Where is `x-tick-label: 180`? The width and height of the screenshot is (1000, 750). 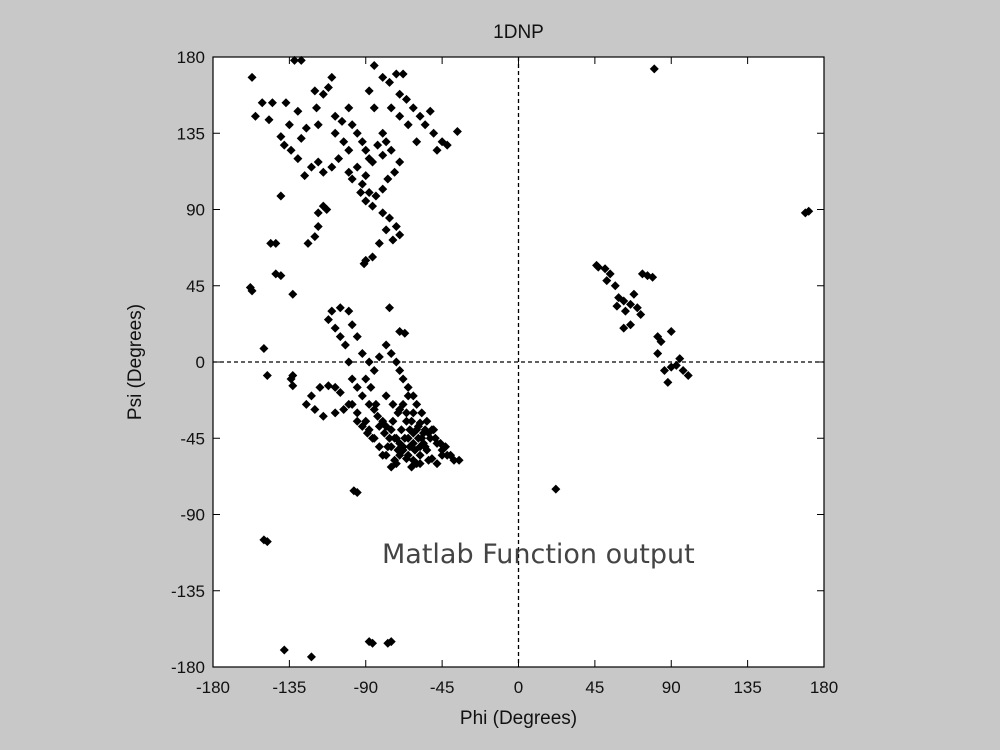 x-tick-label: 180 is located at coordinates (824, 687).